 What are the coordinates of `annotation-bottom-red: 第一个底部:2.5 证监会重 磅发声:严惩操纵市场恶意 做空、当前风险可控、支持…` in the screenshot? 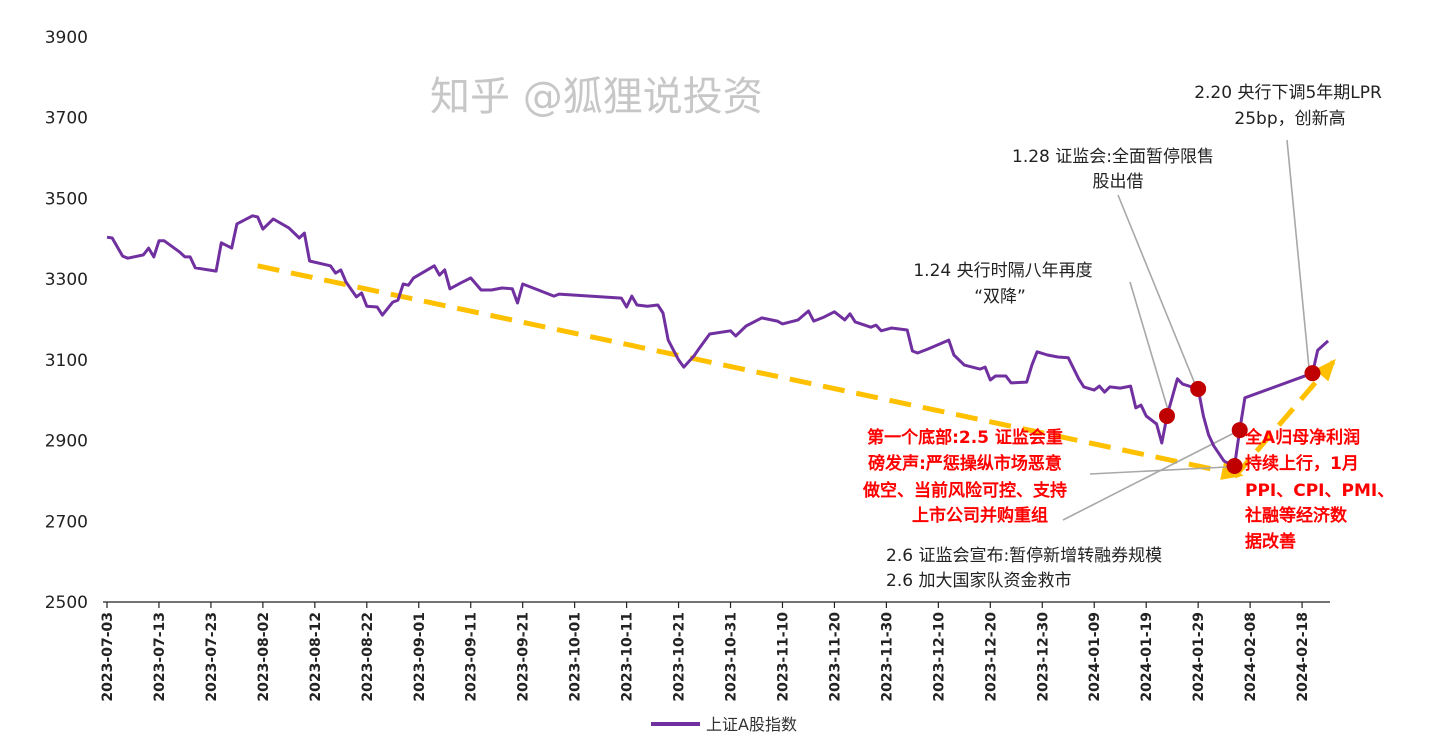 It's located at (964, 476).